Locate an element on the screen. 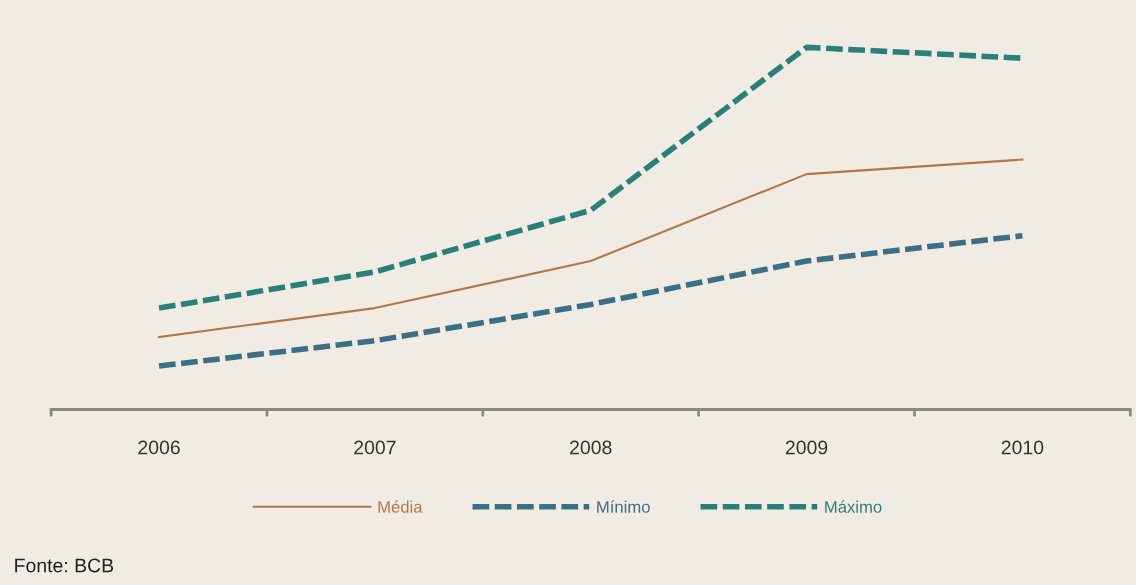 Image resolution: width=1136 pixels, height=585 pixels. x-tick-label: 2006 is located at coordinates (159, 447).